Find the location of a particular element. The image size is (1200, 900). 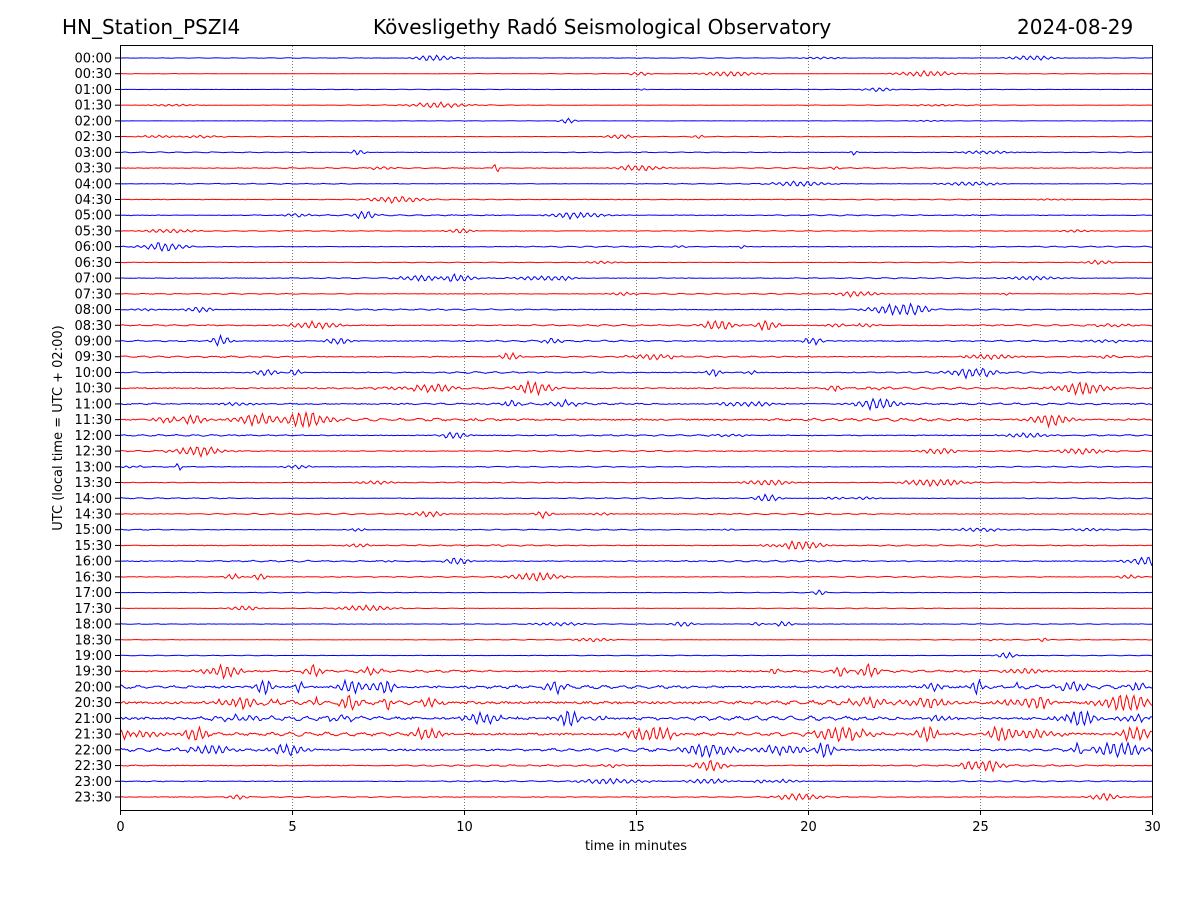

row-label: 23:00 is located at coordinates (93, 782).